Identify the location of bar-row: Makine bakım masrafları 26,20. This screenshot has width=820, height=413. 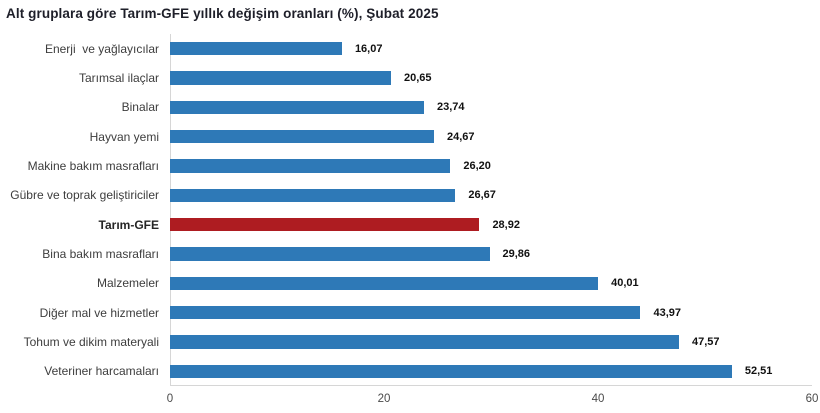
(406, 165).